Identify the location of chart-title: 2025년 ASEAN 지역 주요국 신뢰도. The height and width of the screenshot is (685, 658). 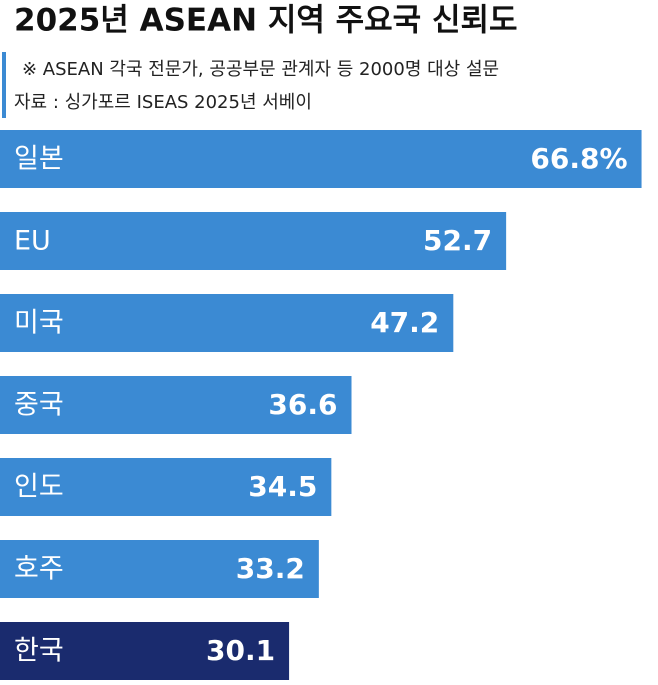
(266, 21).